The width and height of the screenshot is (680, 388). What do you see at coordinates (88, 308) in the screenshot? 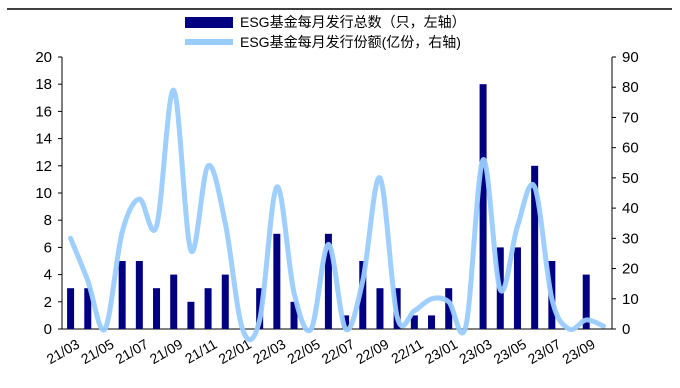
I see `bar-21/04` at bounding box center [88, 308].